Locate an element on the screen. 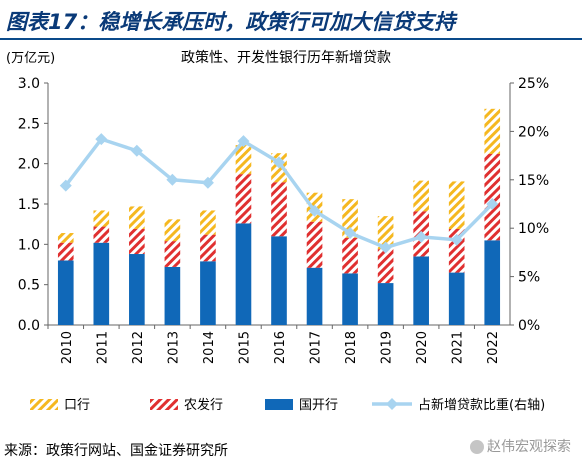 This screenshot has height=472, width=582. legend-label: 农发行 is located at coordinates (203, 405).